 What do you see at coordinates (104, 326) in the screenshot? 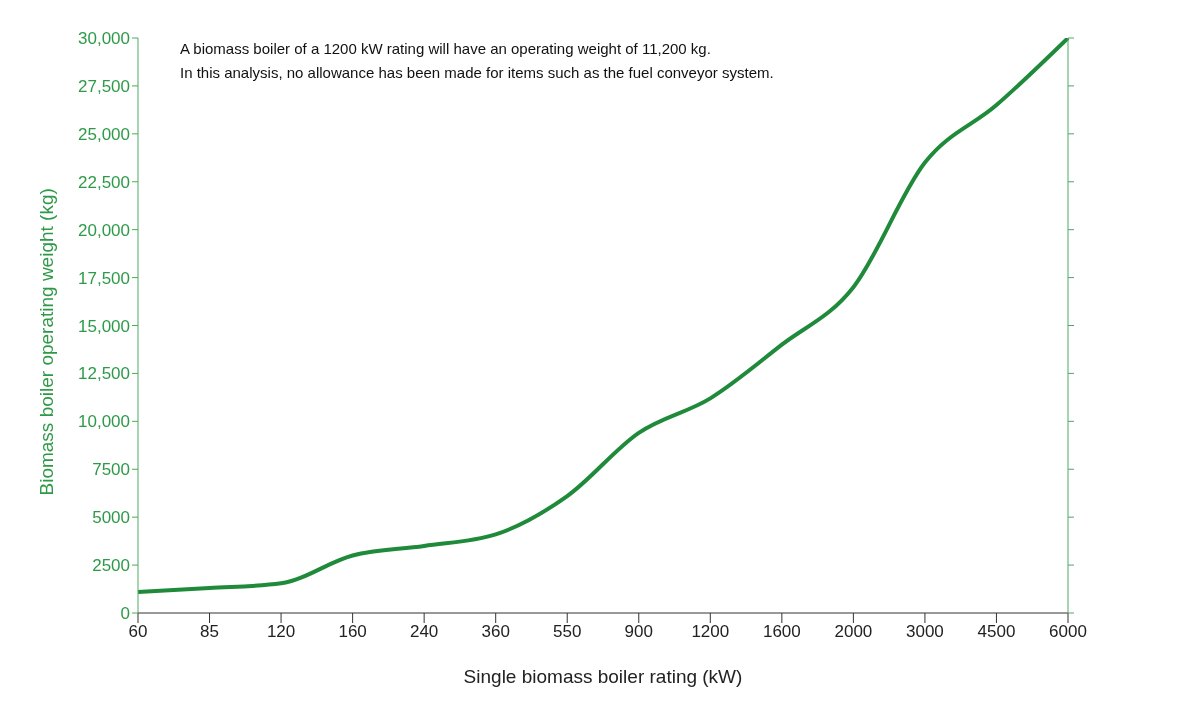
I see `y-tick-label: 15,000` at bounding box center [104, 326].